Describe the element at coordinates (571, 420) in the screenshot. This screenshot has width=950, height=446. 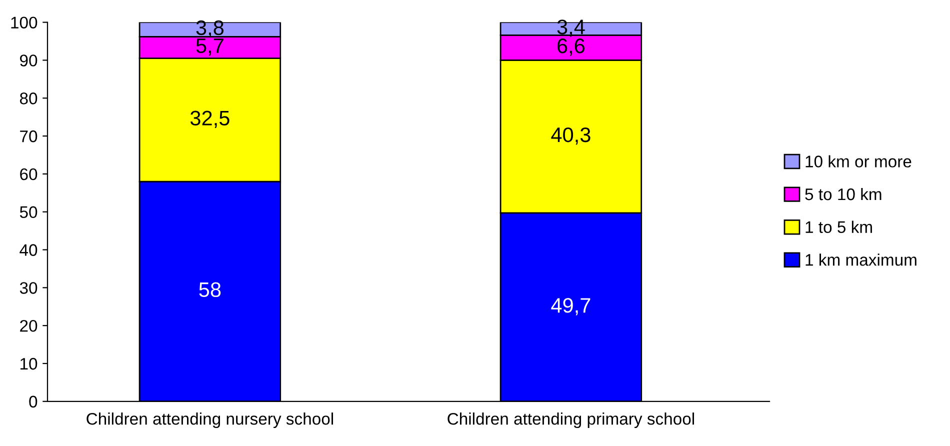
I see `x-tick-label: Children attending primary school` at that location.